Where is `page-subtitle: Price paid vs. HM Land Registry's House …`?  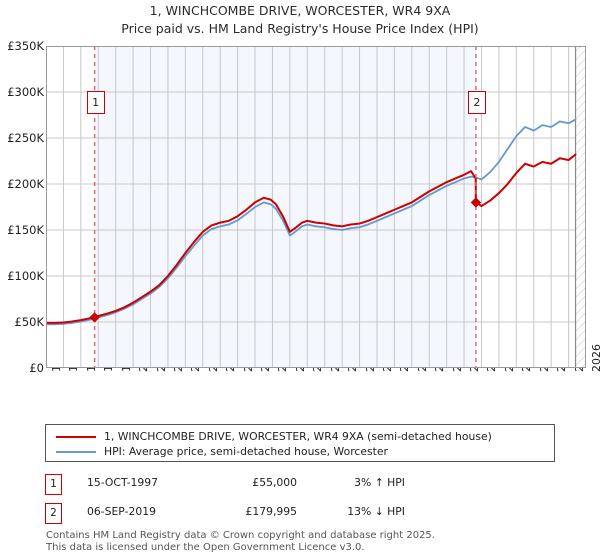 page-subtitle: Price paid vs. HM Land Registry's House … is located at coordinates (300, 28).